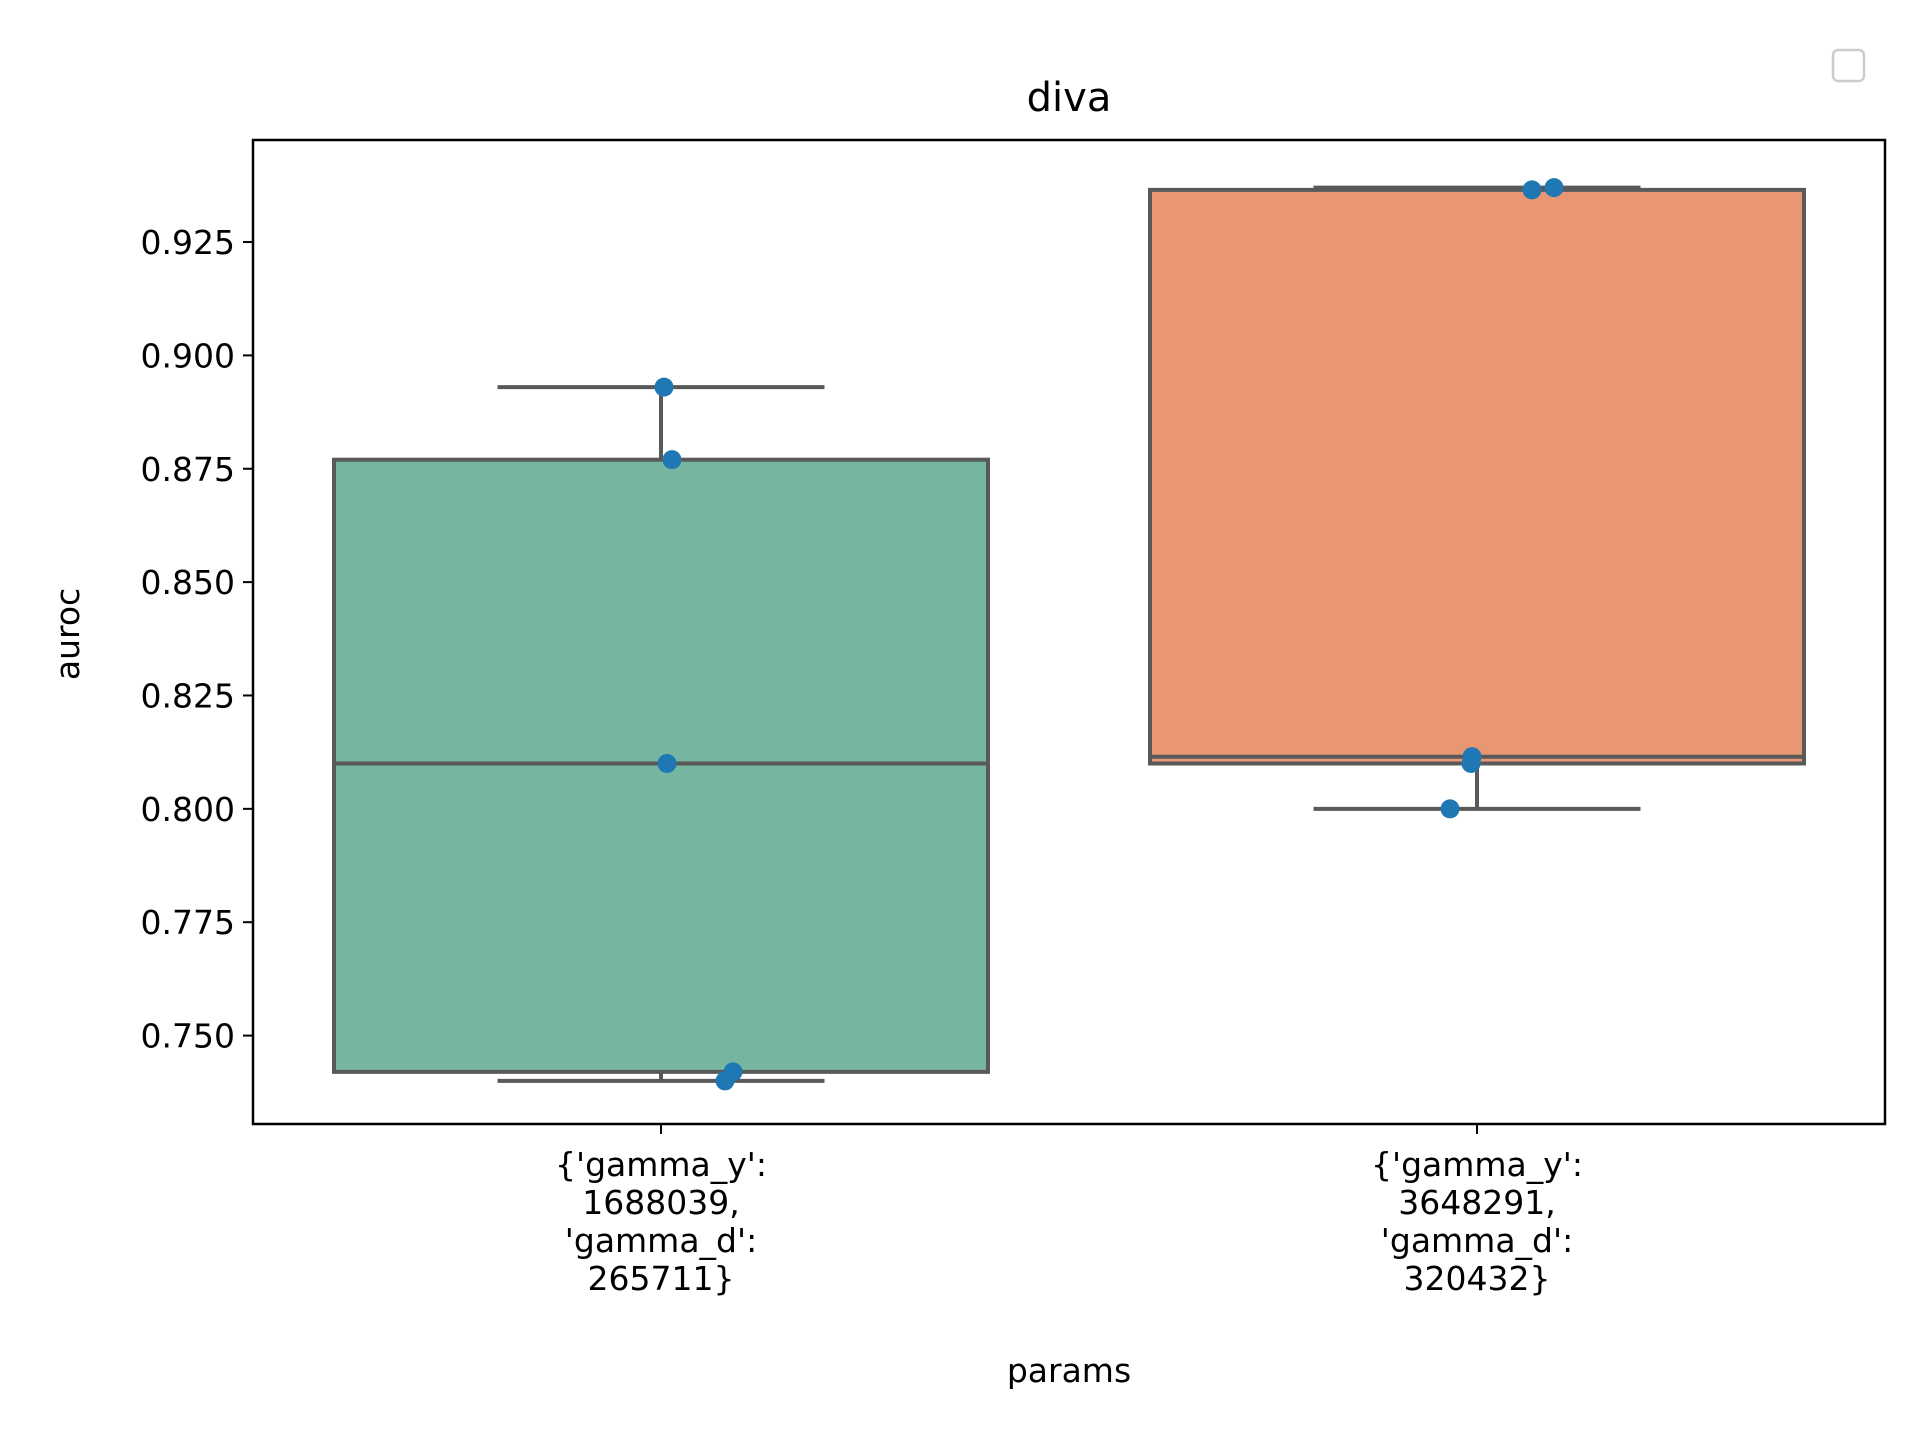  What do you see at coordinates (188, 922) in the screenshot?
I see `y-tick-label: 0.775` at bounding box center [188, 922].